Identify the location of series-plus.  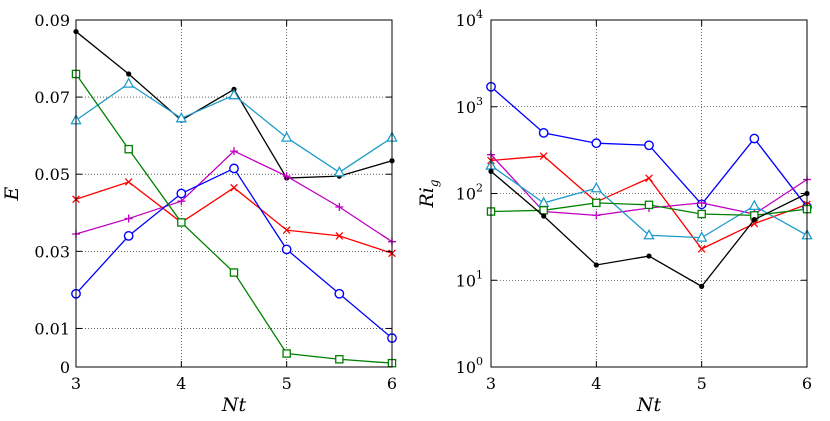
(234, 196).